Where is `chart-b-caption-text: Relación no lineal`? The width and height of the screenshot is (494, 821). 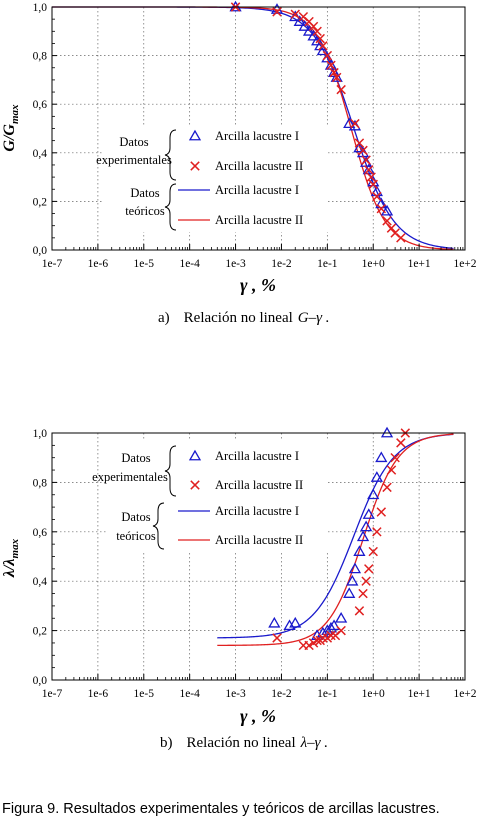
chart-b-caption-text: Relación no lineal is located at coordinates (241, 743).